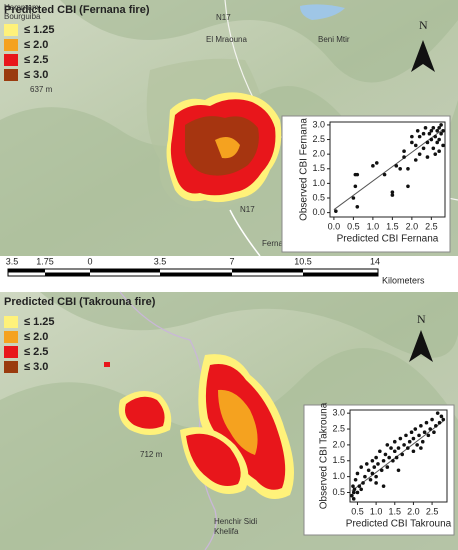  Describe the element at coordinates (36, 60) in the screenshot. I see `legend-label: ≤ 2.5` at that location.